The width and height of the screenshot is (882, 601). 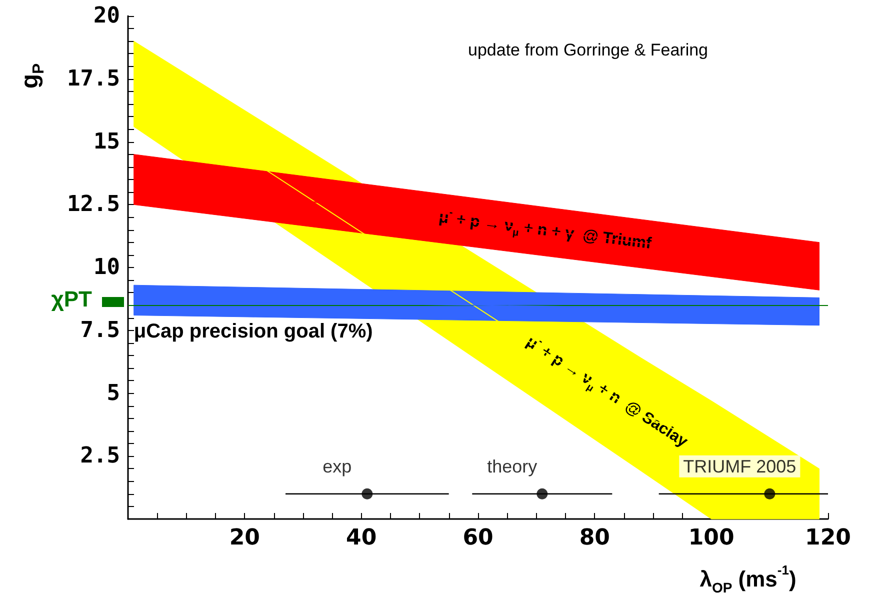 I want to click on y-axis-title: gP, so click(x=32, y=76).